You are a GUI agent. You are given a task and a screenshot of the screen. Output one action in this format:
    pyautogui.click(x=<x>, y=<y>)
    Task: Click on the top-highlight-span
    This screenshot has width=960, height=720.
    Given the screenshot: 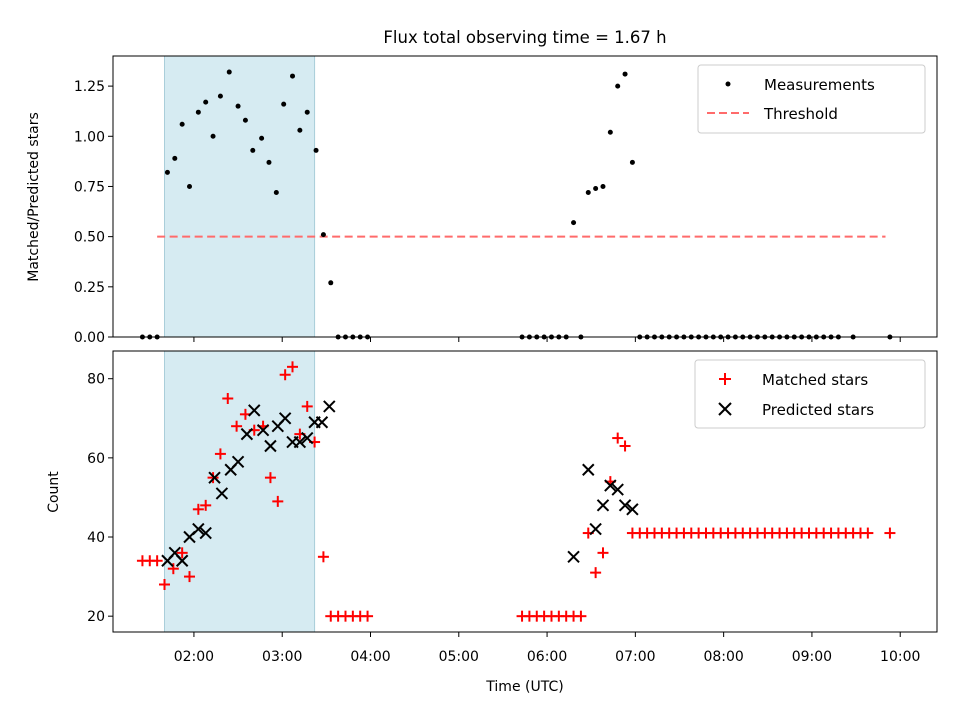 What is the action you would take?
    pyautogui.click(x=240, y=196)
    